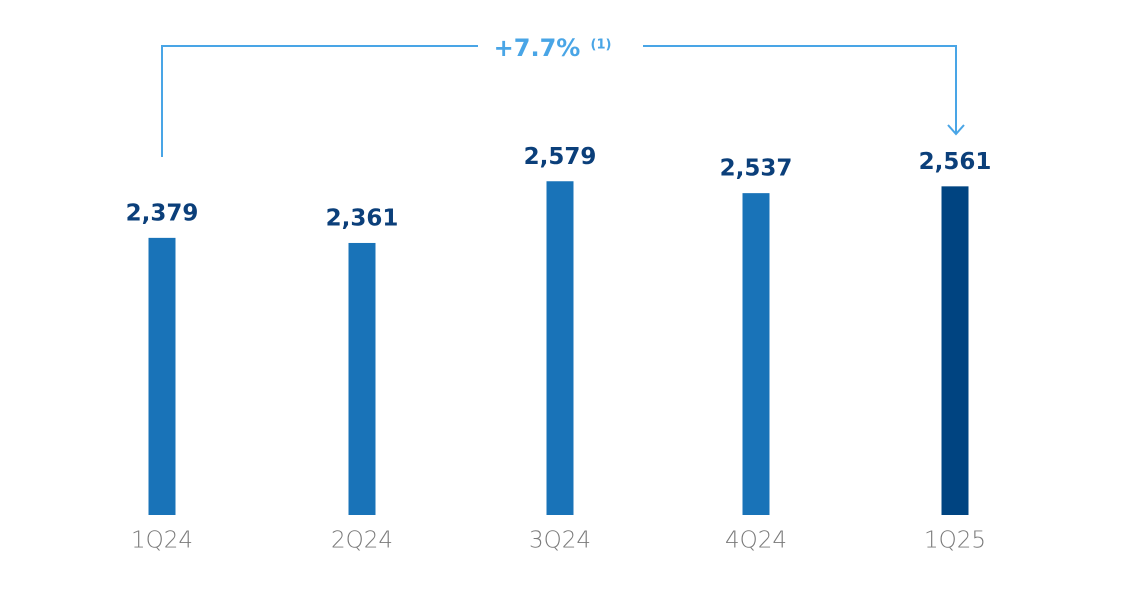  Describe the element at coordinates (956, 130) in the screenshot. I see `arrow-head` at that location.